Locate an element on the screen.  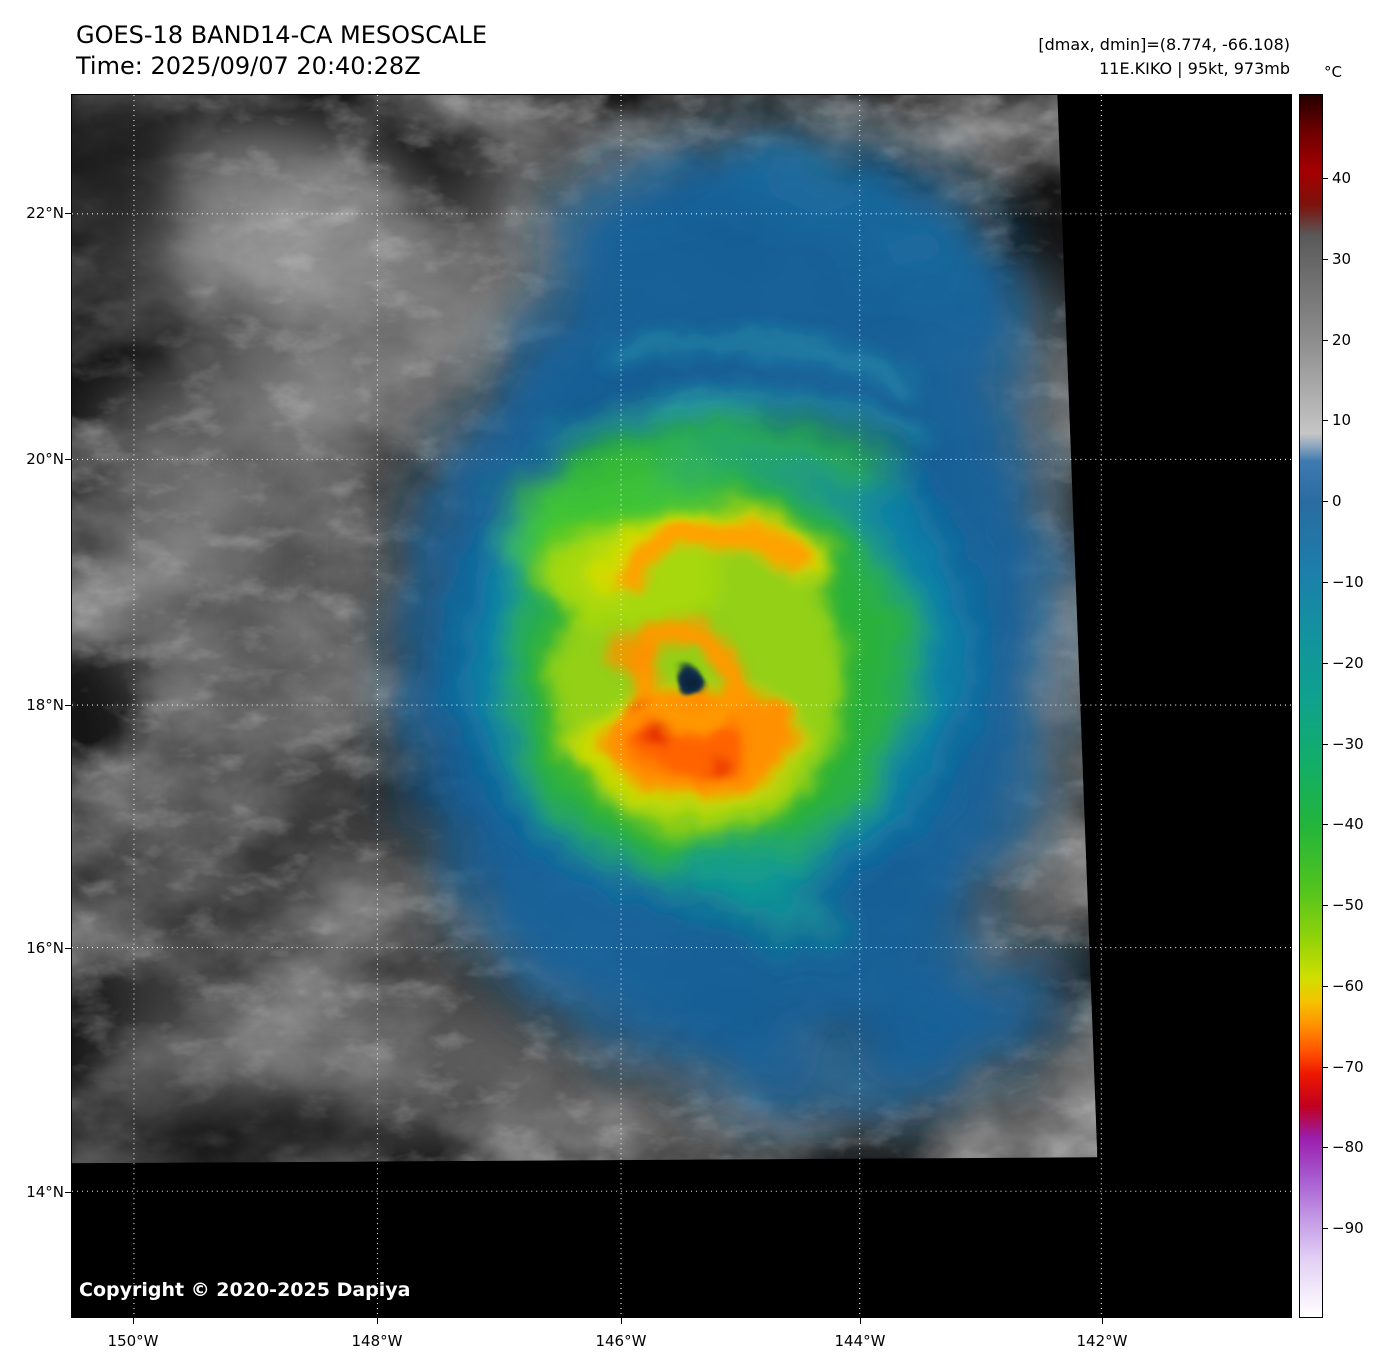
lat-tick-label: 20°N is located at coordinates (45, 458).